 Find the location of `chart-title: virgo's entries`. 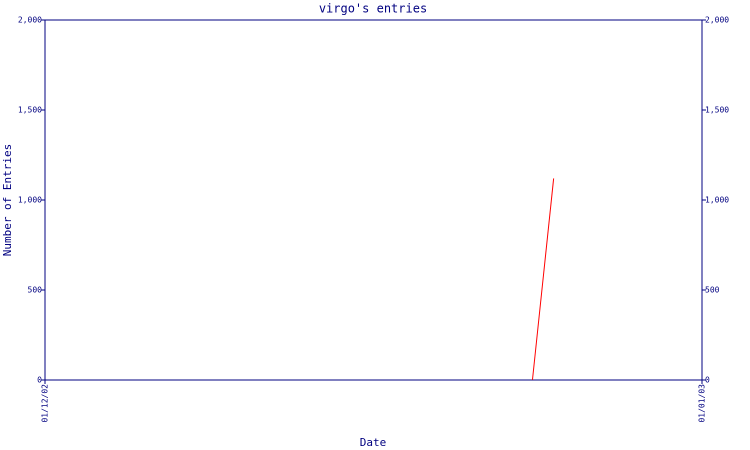

chart-title: virgo's entries is located at coordinates (373, 9).